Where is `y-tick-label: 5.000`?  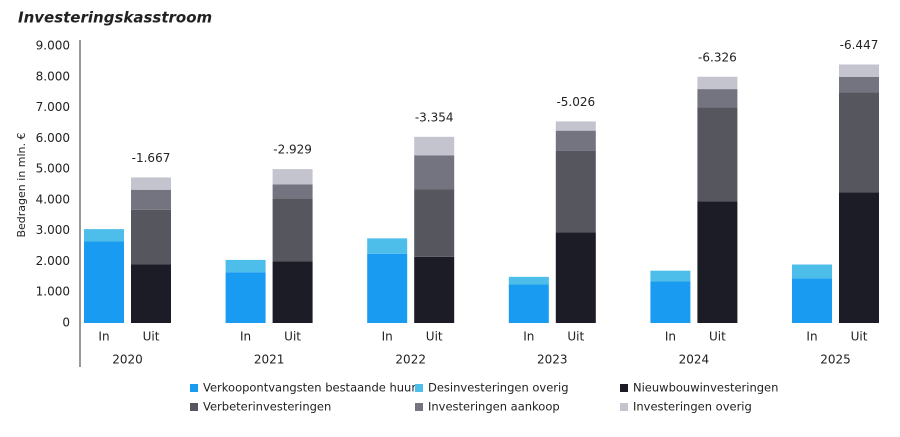 y-tick-label: 5.000 is located at coordinates (53, 169).